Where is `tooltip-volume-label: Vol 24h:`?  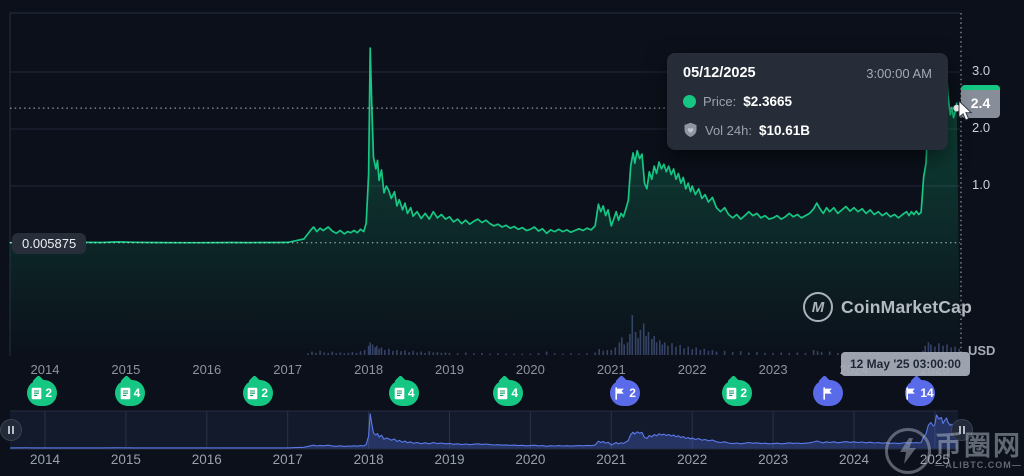
tooltip-volume-label: Vol 24h: is located at coordinates (728, 130).